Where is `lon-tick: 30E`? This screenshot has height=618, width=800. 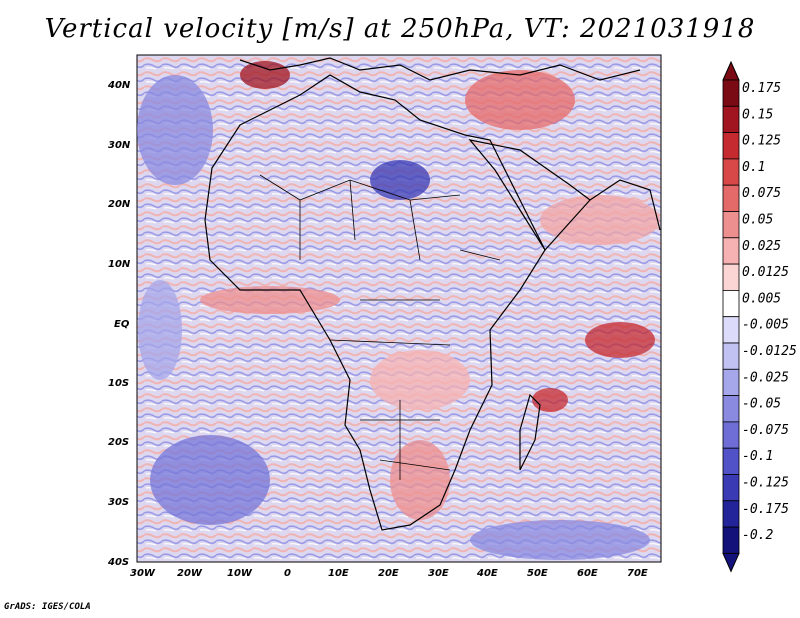
lon-tick: 30E is located at coordinates (438, 573).